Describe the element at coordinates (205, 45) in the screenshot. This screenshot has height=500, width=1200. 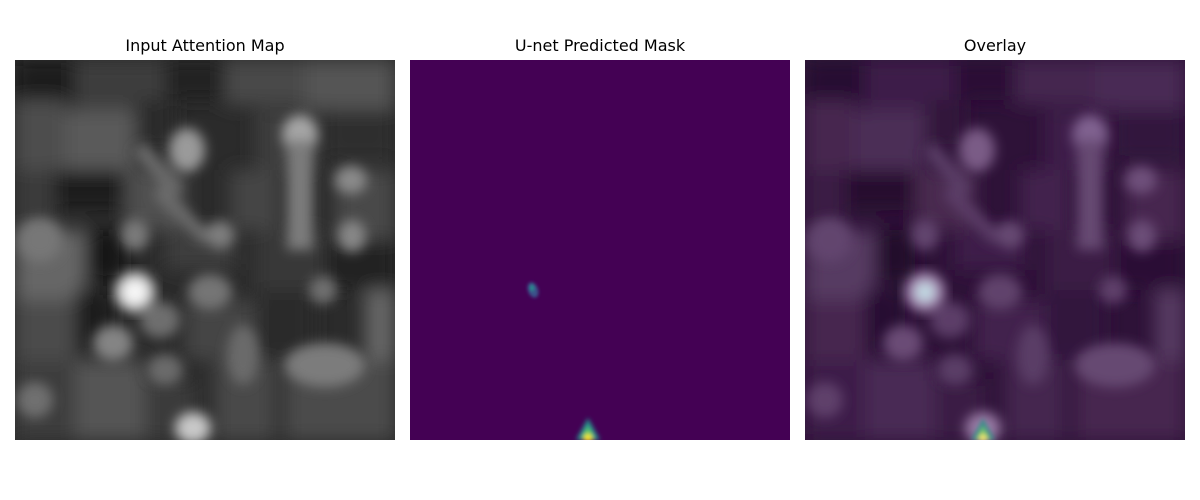
I see `panel-title-input-attention-map: Input Attention Map` at that location.